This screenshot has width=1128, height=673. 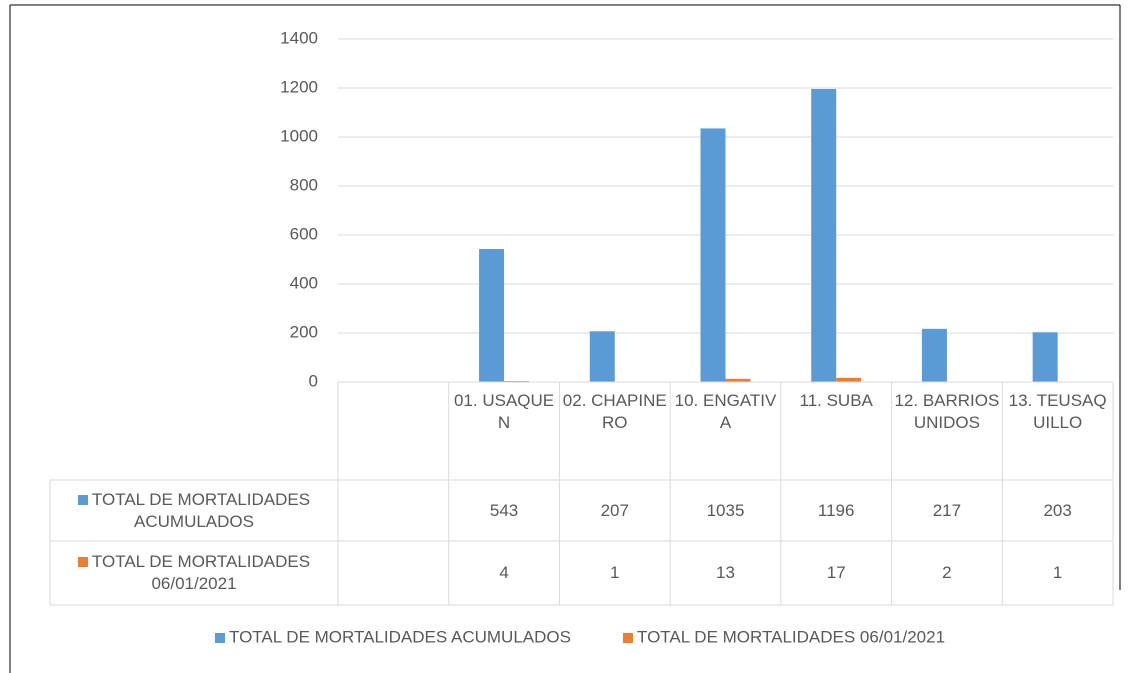 I want to click on y-tick-label: 600, so click(x=304, y=233).